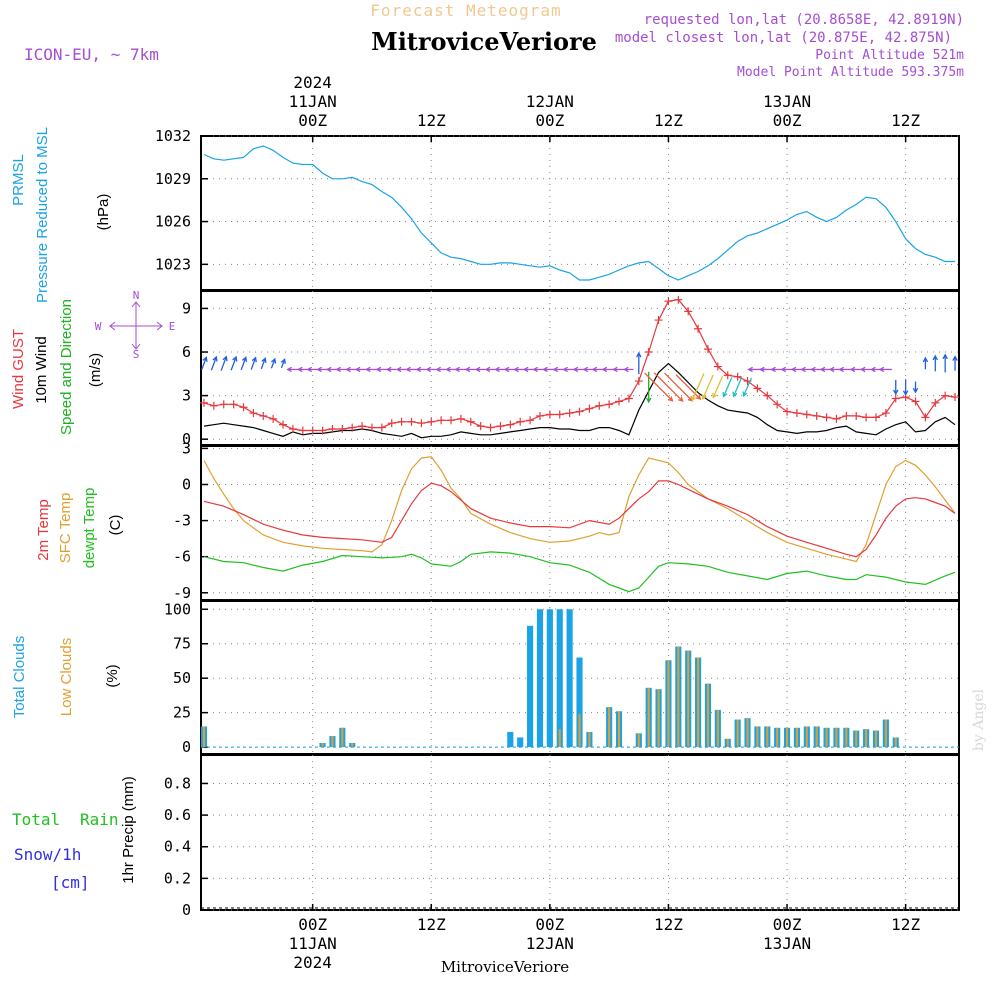 Image resolution: width=1000 pixels, height=1000 pixels. Describe the element at coordinates (173, 222) in the screenshot. I see `y-tick-label: 1026` at that location.